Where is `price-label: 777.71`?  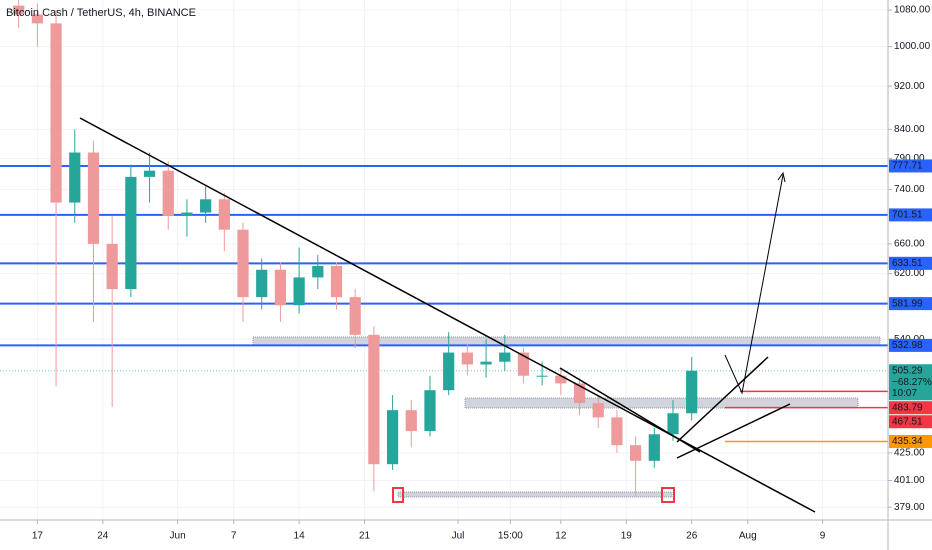
price-label: 777.71 is located at coordinates (907, 166).